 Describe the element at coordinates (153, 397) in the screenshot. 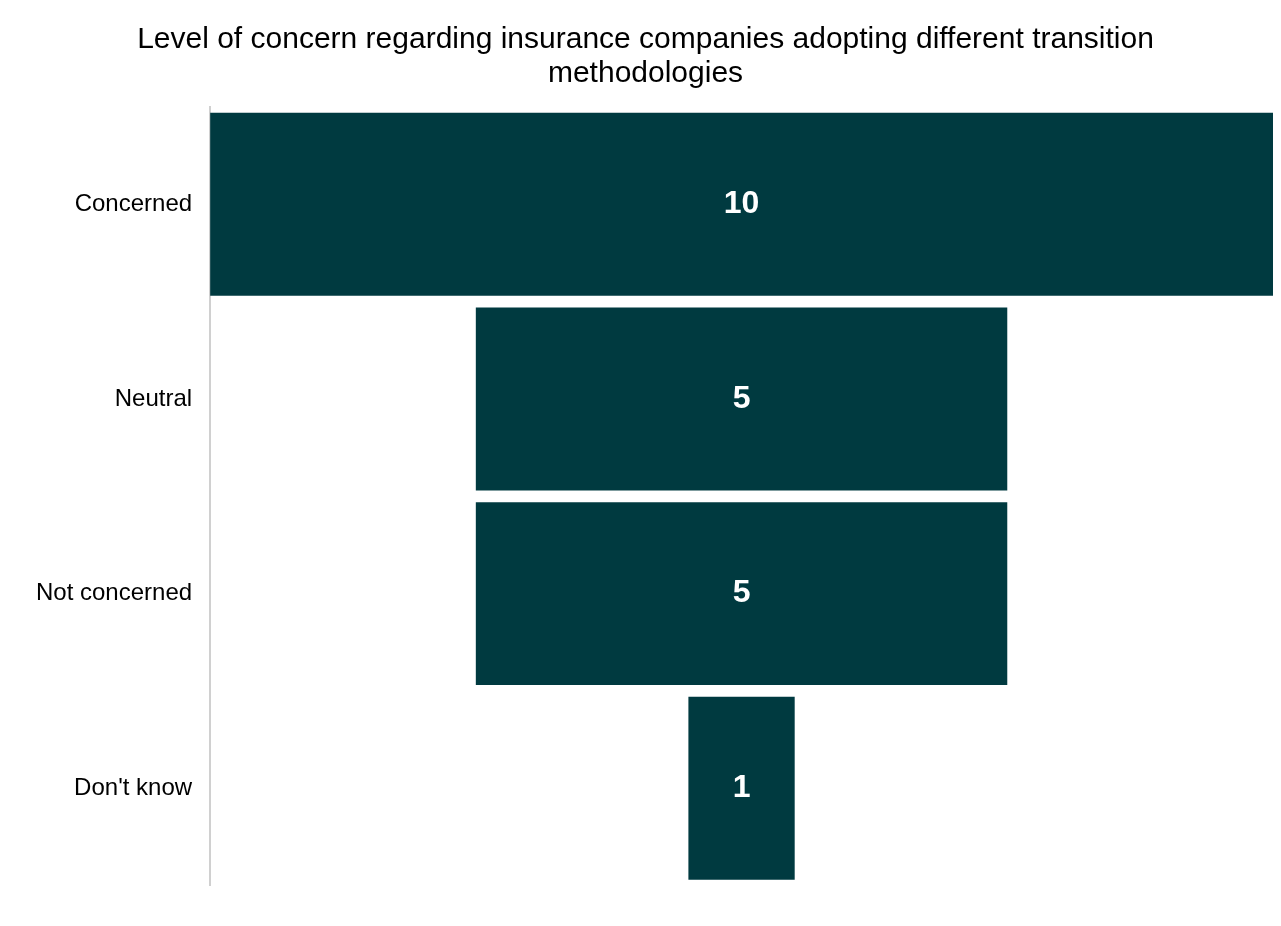

I see `category-label: Neutral` at that location.